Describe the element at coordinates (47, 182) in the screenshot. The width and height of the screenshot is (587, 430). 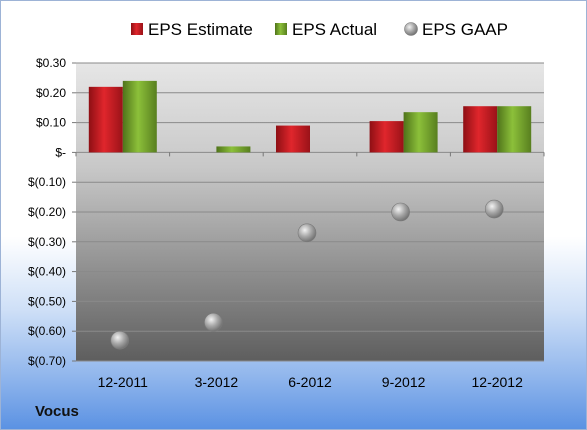
I see `y-tick-label: $(0.10)` at that location.